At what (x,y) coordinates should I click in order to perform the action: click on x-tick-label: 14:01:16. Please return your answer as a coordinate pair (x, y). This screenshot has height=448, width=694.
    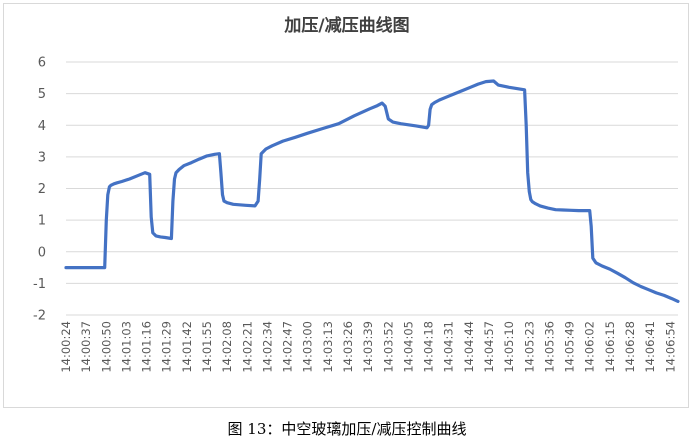
    Looking at the image, I should click on (147, 347).